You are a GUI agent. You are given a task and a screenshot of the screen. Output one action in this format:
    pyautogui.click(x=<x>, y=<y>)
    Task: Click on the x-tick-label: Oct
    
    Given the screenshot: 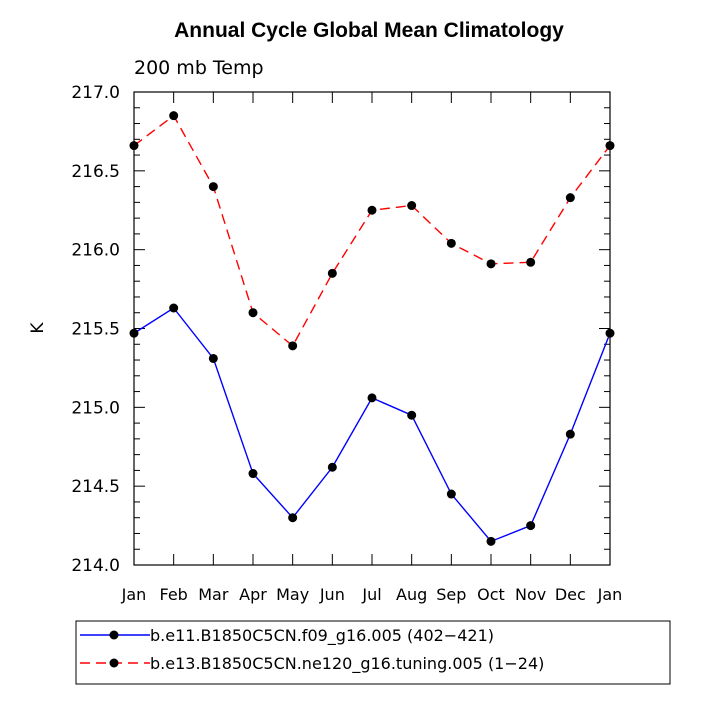 What is the action you would take?
    pyautogui.click(x=491, y=594)
    